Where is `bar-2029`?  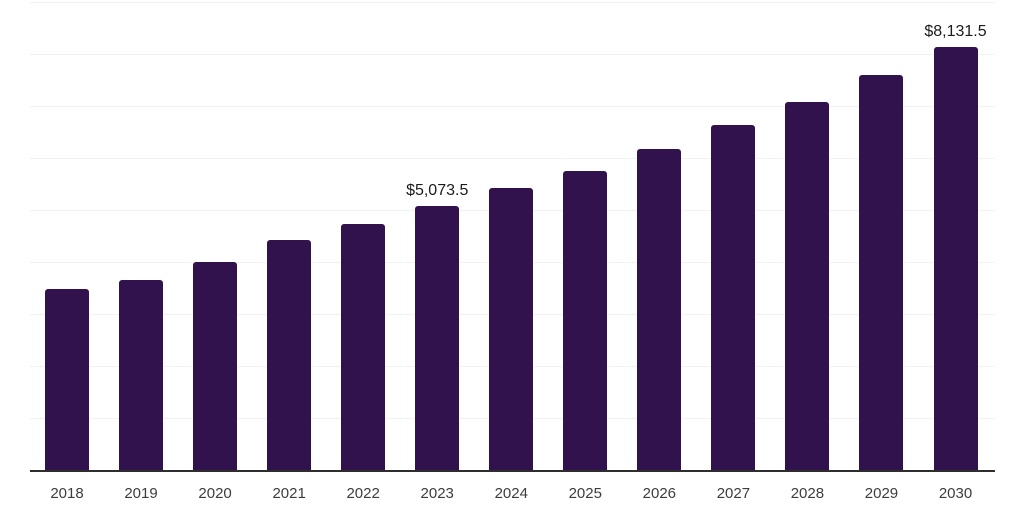
bar-2029 is located at coordinates (881, 272).